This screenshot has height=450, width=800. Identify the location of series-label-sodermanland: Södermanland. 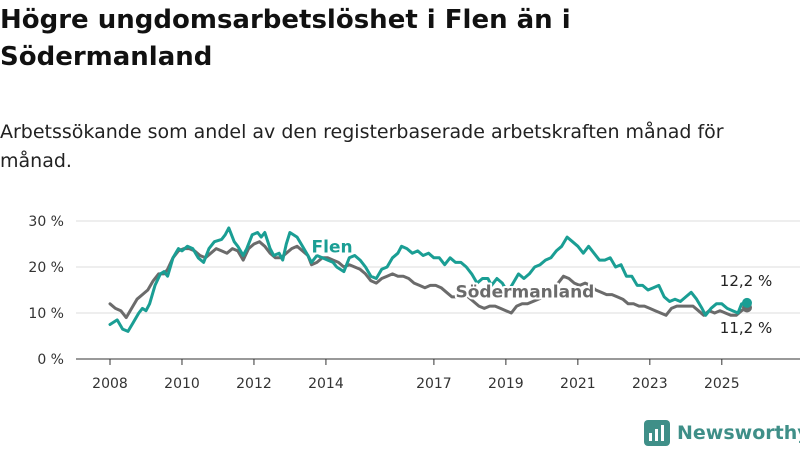
(524, 292).